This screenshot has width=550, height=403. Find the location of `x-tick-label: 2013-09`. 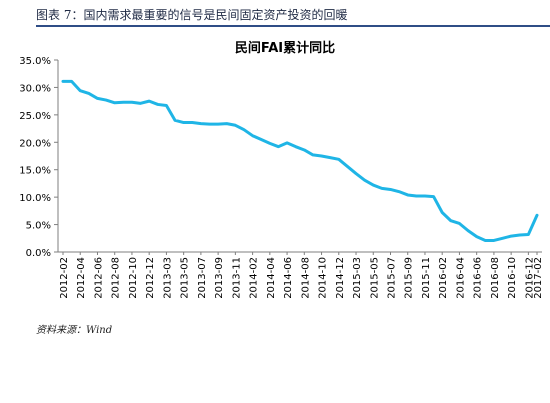

x-tick-label: 2013-09 is located at coordinates (219, 278).